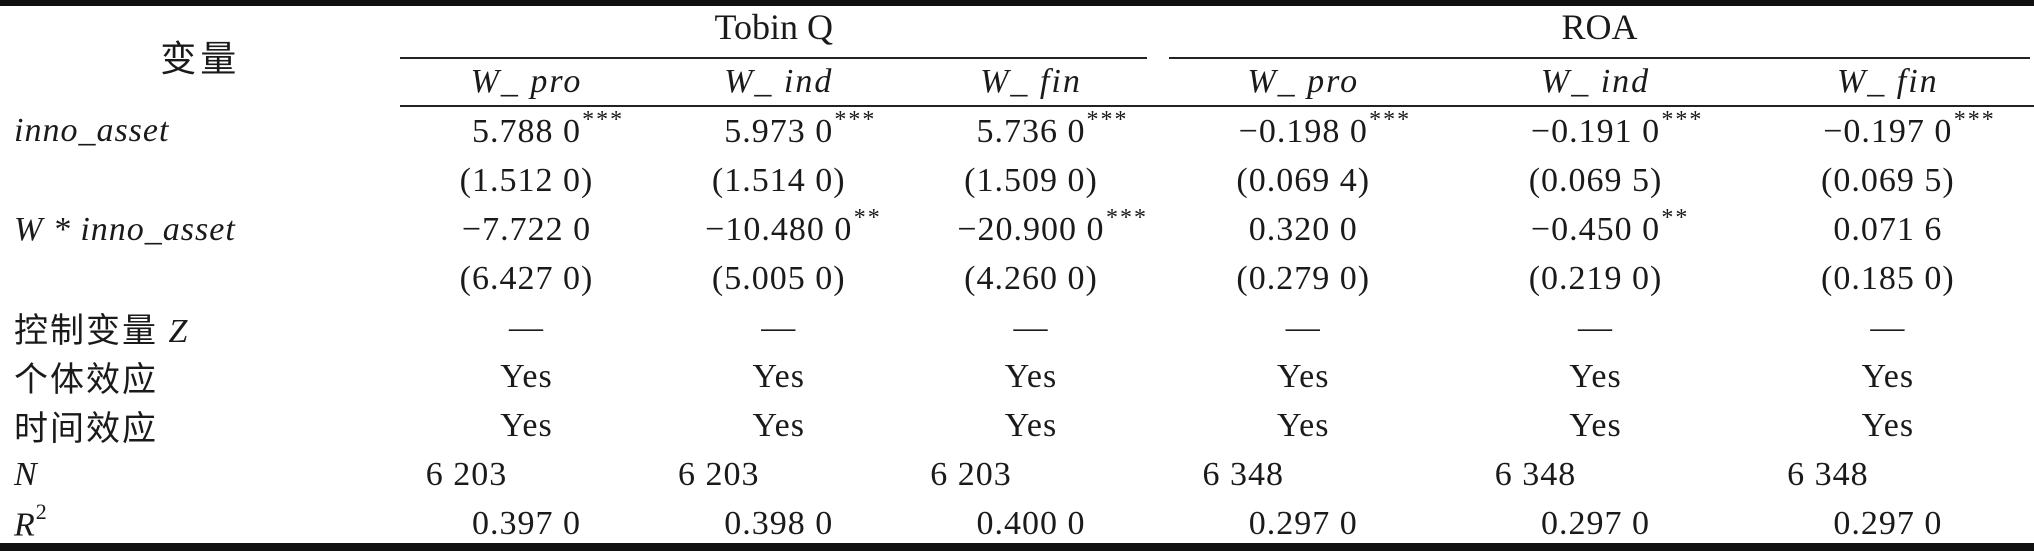  I want to click on row-label: W * inno_asset, so click(125, 229).